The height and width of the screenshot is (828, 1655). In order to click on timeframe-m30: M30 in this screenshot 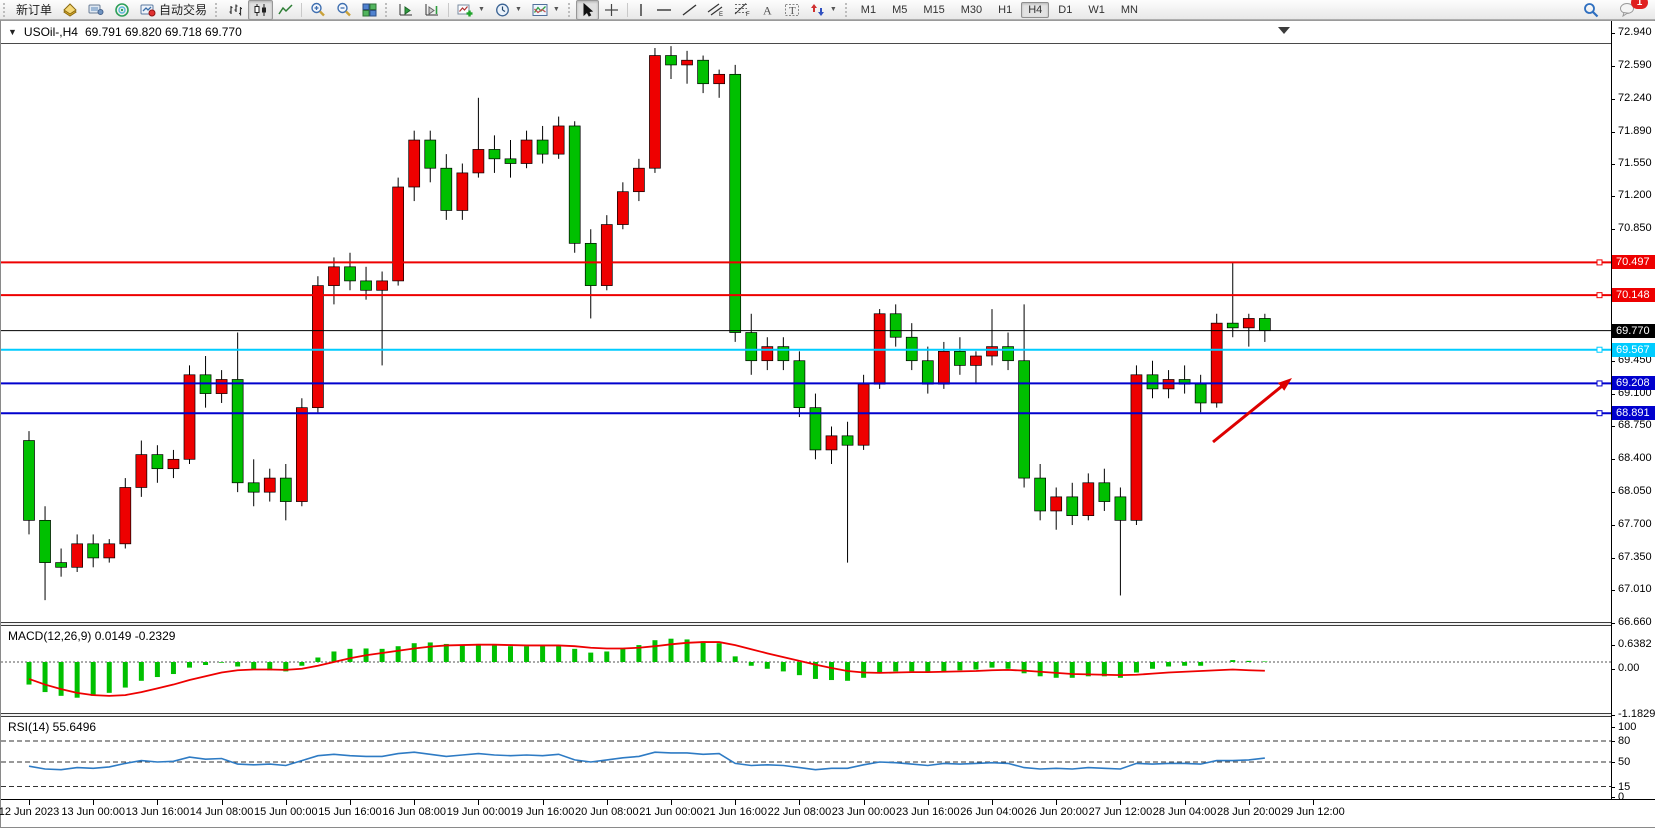, I will do `click(971, 9)`.